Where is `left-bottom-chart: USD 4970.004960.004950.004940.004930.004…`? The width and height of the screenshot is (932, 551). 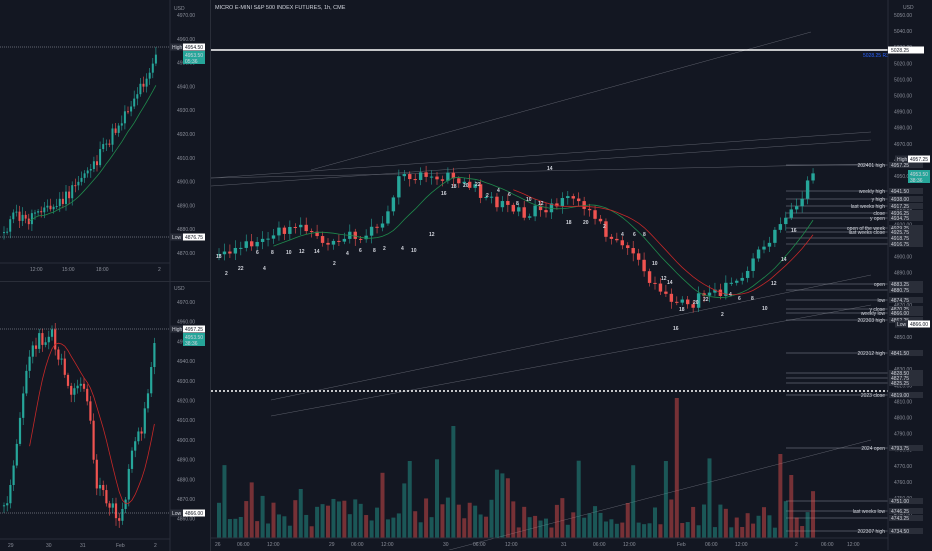
left-bottom-chart: USD 4970.004960.004950.004940.004930.004… is located at coordinates (105, 416).